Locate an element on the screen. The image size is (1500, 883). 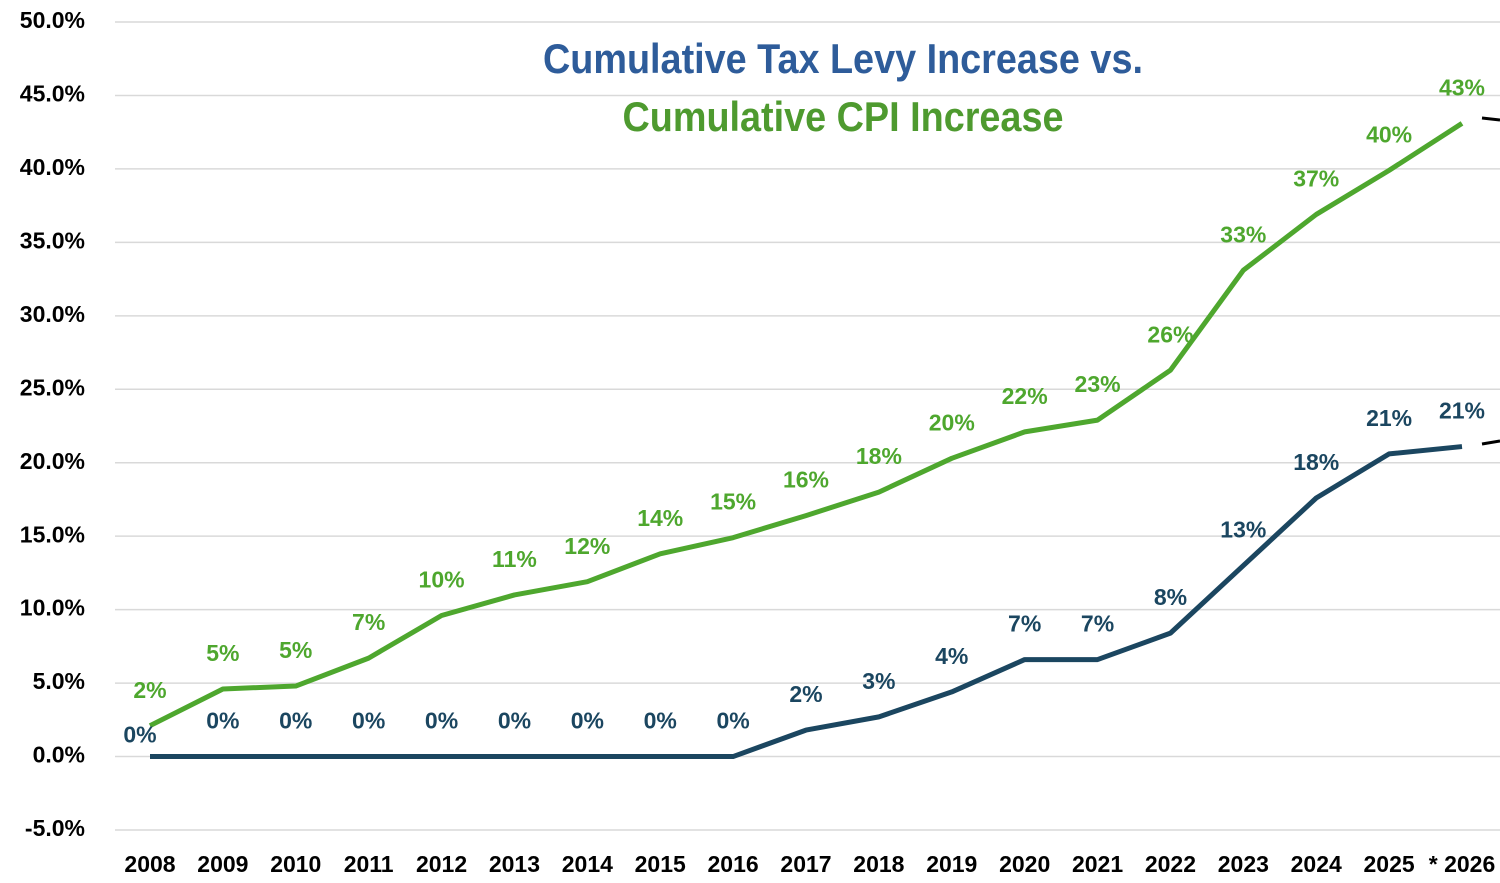
data-label: 16% is located at coordinates (806, 480).